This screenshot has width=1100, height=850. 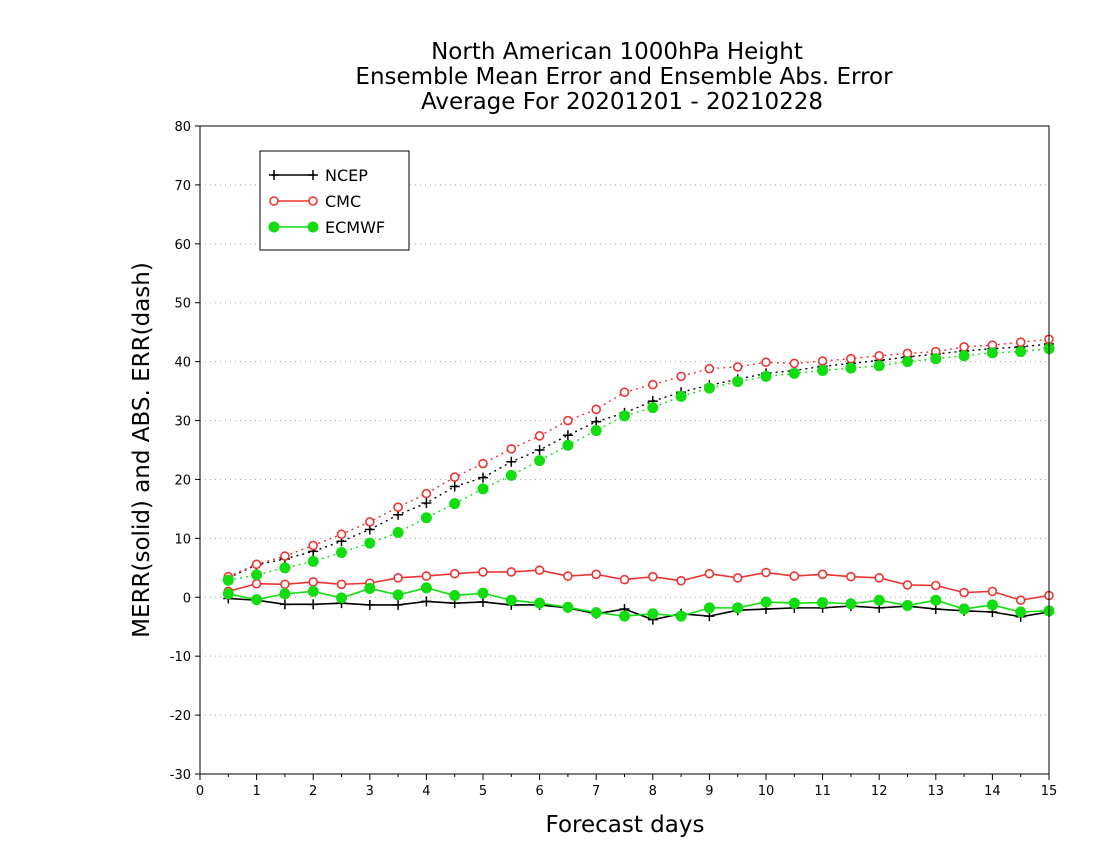 What do you see at coordinates (639, 585) in the screenshot?
I see `cmc-merr-line` at bounding box center [639, 585].